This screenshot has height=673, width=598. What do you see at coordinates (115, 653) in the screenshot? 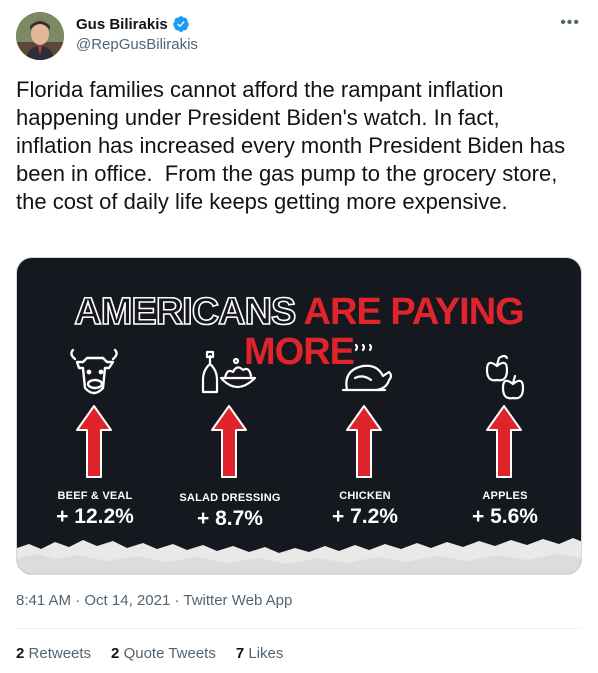
I see `quotes-count: 2` at bounding box center [115, 653].